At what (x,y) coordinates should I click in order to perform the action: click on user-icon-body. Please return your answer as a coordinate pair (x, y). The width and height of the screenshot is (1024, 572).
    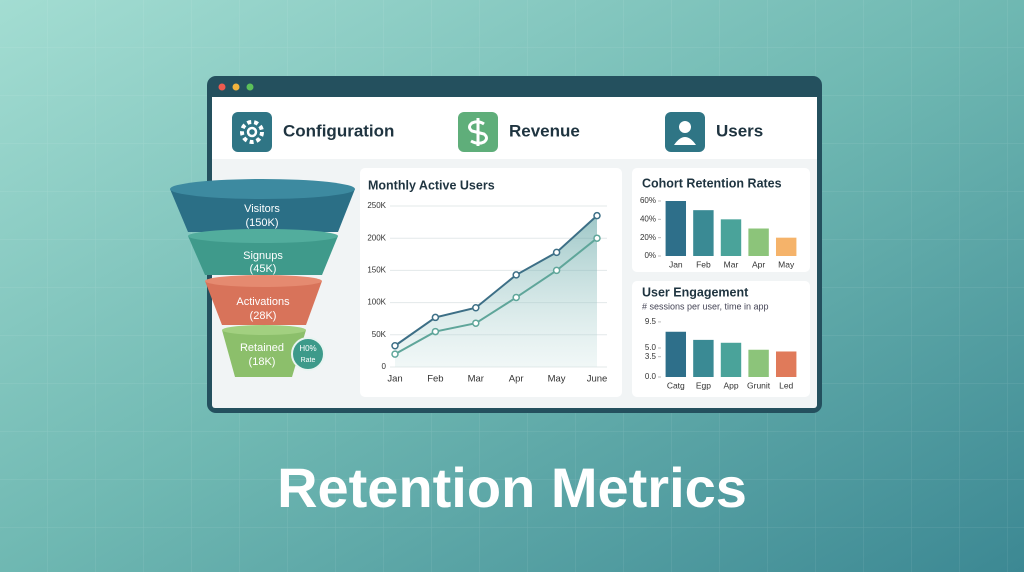
    Looking at the image, I should click on (685, 141).